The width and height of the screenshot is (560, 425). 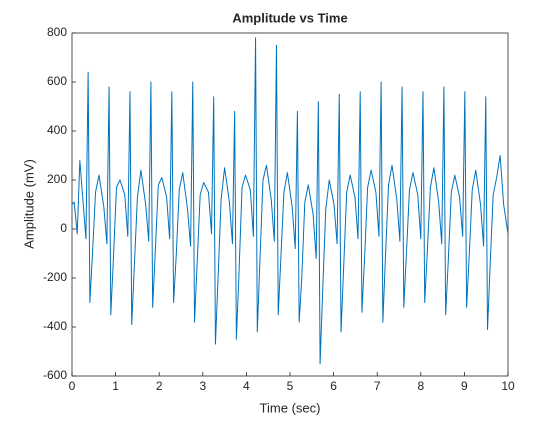 What do you see at coordinates (57, 32) in the screenshot?
I see `y-tick-label: 800` at bounding box center [57, 32].